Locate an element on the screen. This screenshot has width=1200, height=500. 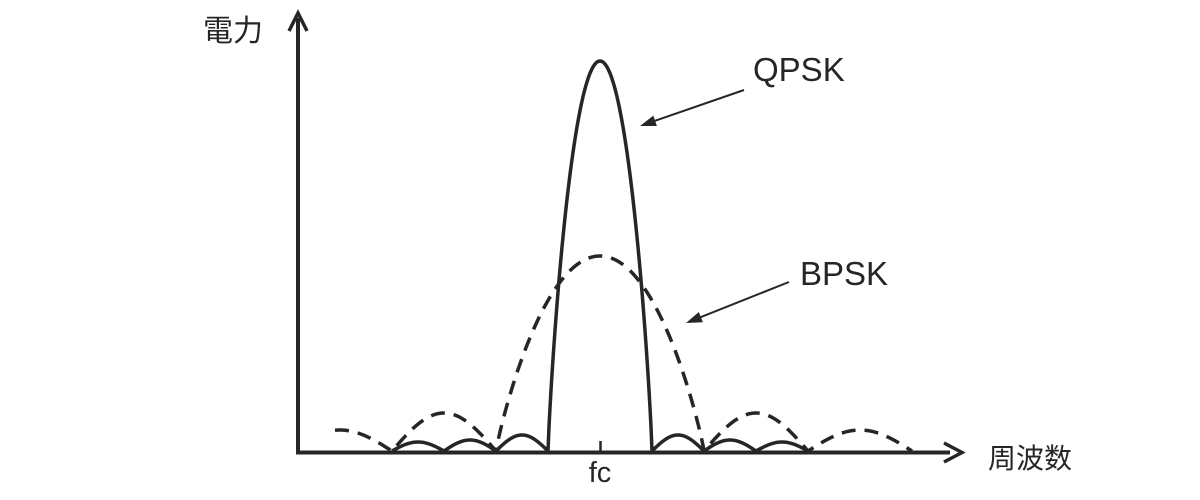
y-axis-label: 電力 is located at coordinates (233, 31).